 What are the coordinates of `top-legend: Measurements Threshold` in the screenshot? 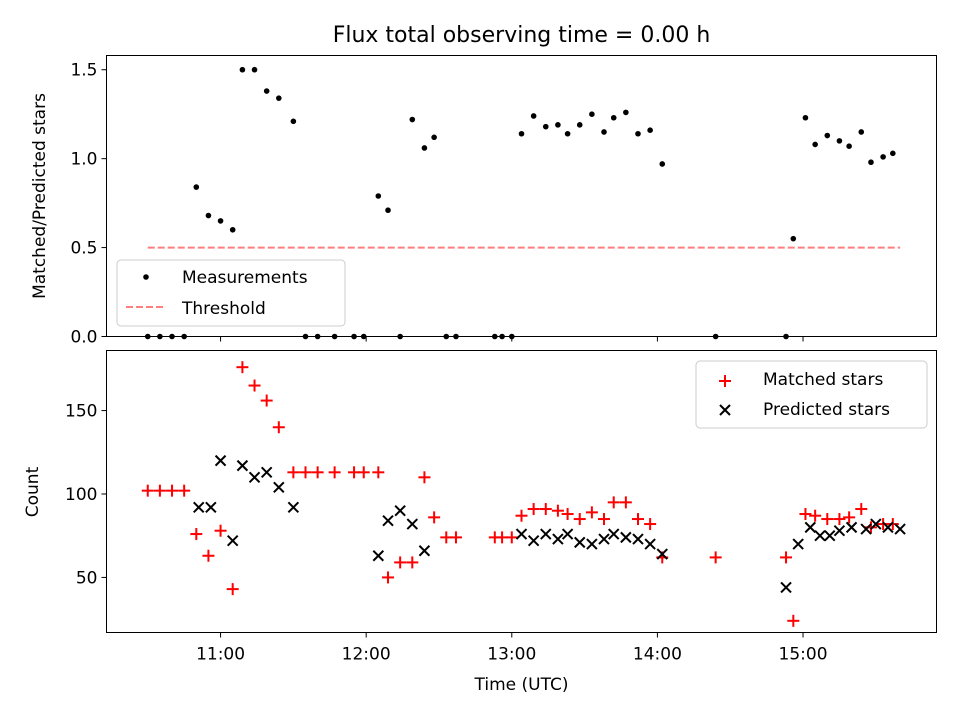 It's located at (231, 293).